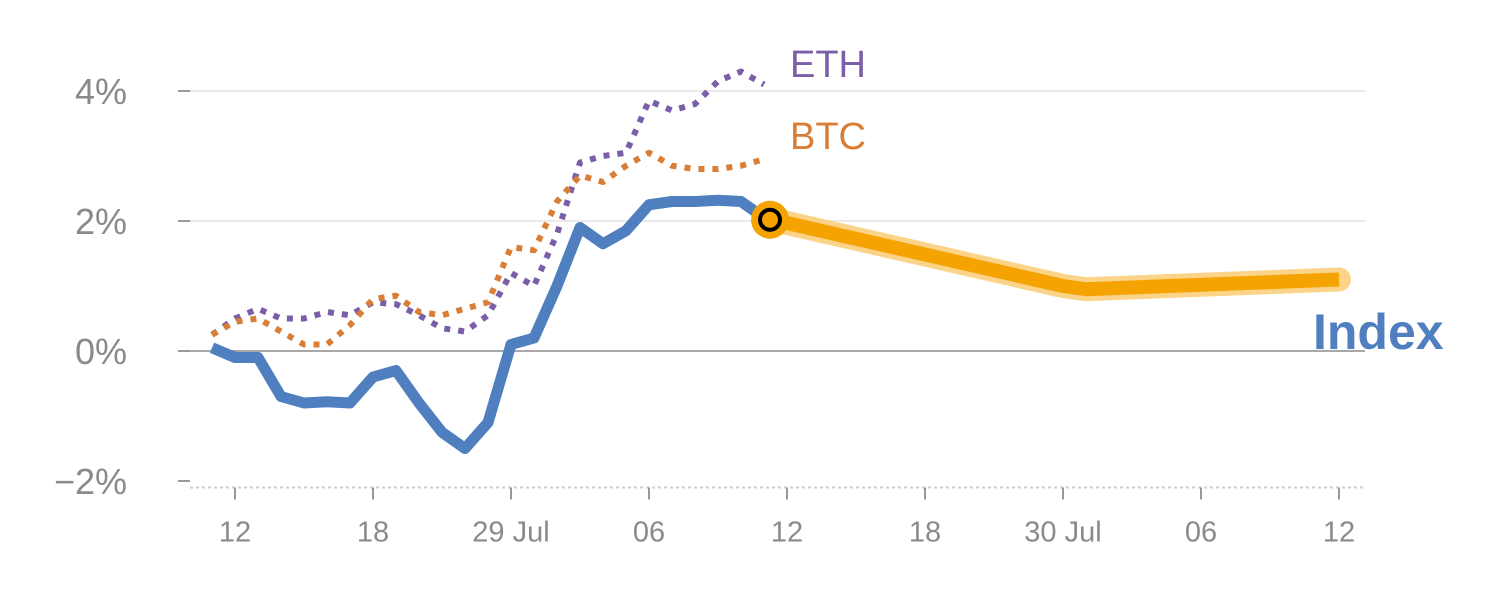  What do you see at coordinates (101, 91) in the screenshot?
I see `y-tick-label: 4%` at bounding box center [101, 91].